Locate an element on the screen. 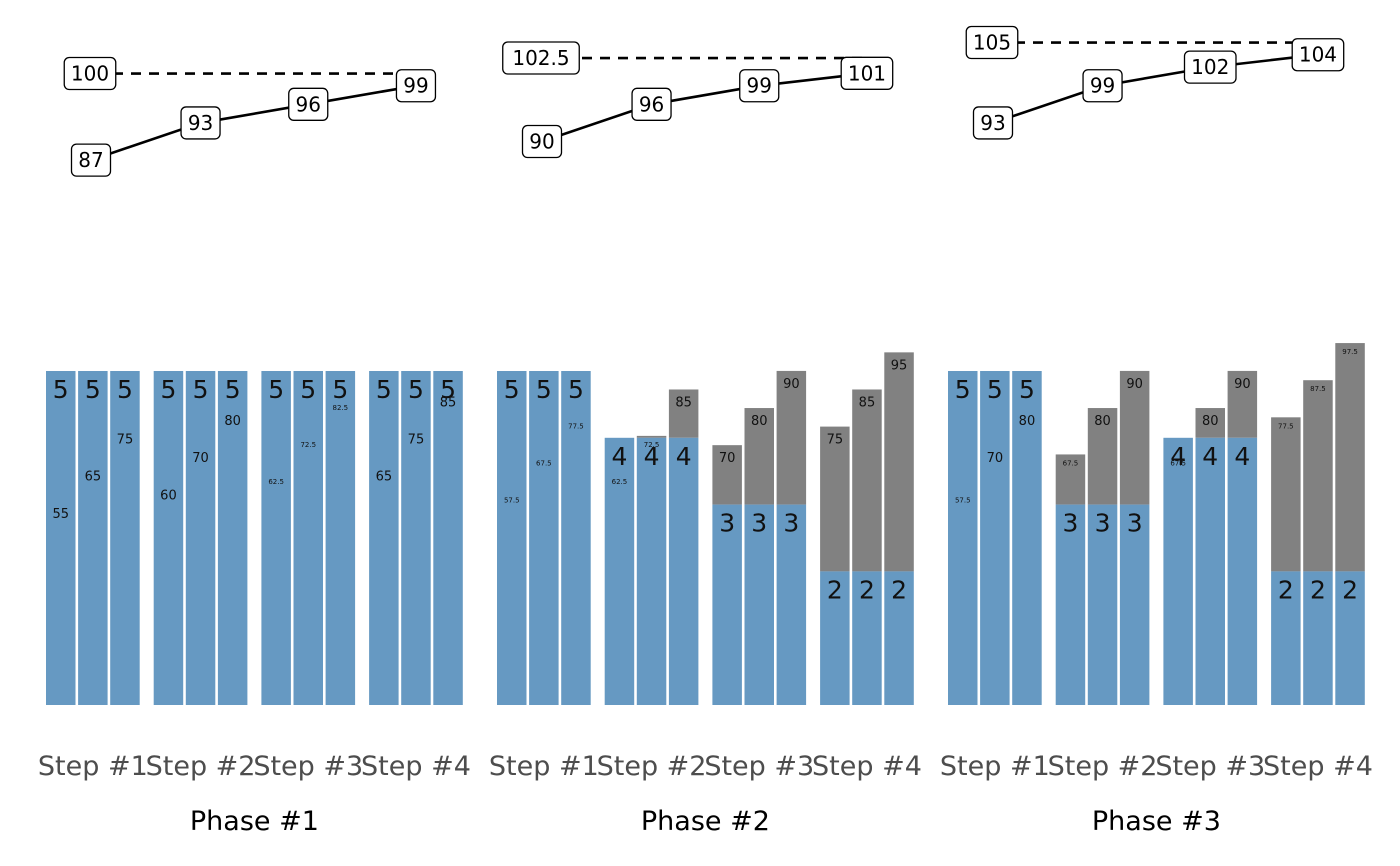 The image size is (1400, 866). target-label: 100 is located at coordinates (90, 74).